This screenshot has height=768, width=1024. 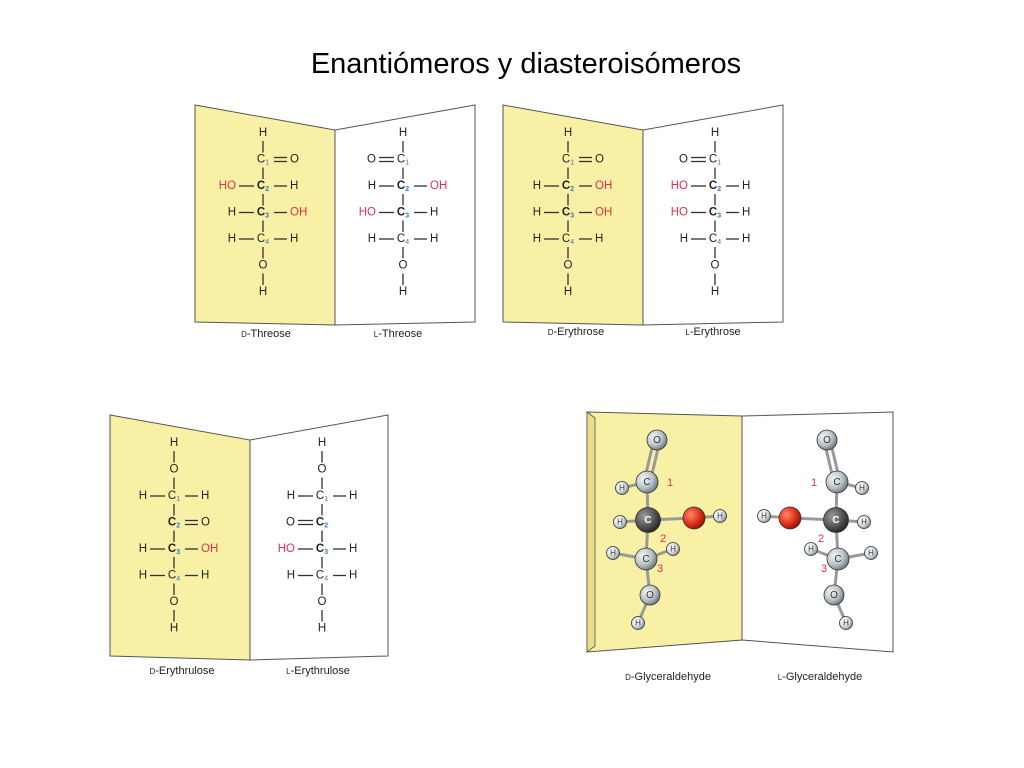 I want to click on atom-l-erythrulose-7: H, so click(x=322, y=629).